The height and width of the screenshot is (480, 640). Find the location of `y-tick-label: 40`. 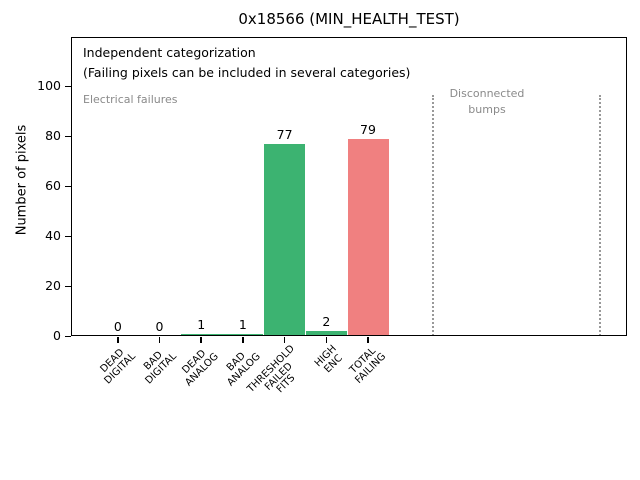

y-tick-label: 40 is located at coordinates (53, 235).